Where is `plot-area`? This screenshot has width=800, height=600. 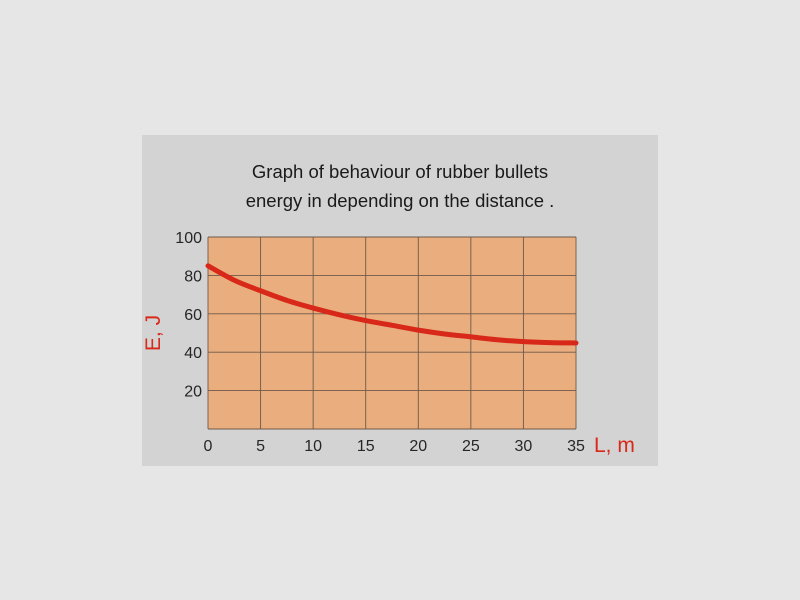
plot-area is located at coordinates (392, 333).